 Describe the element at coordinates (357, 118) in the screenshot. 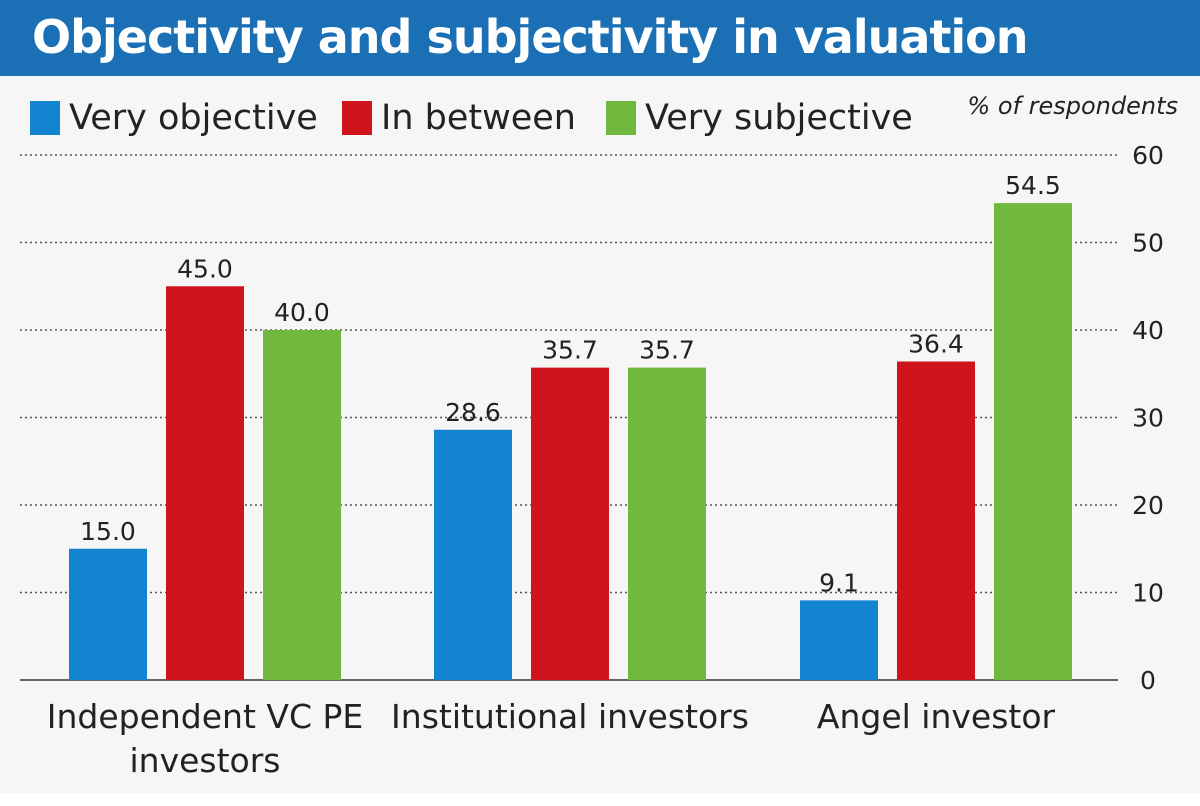

I see `legend-swatch-in-between` at that location.